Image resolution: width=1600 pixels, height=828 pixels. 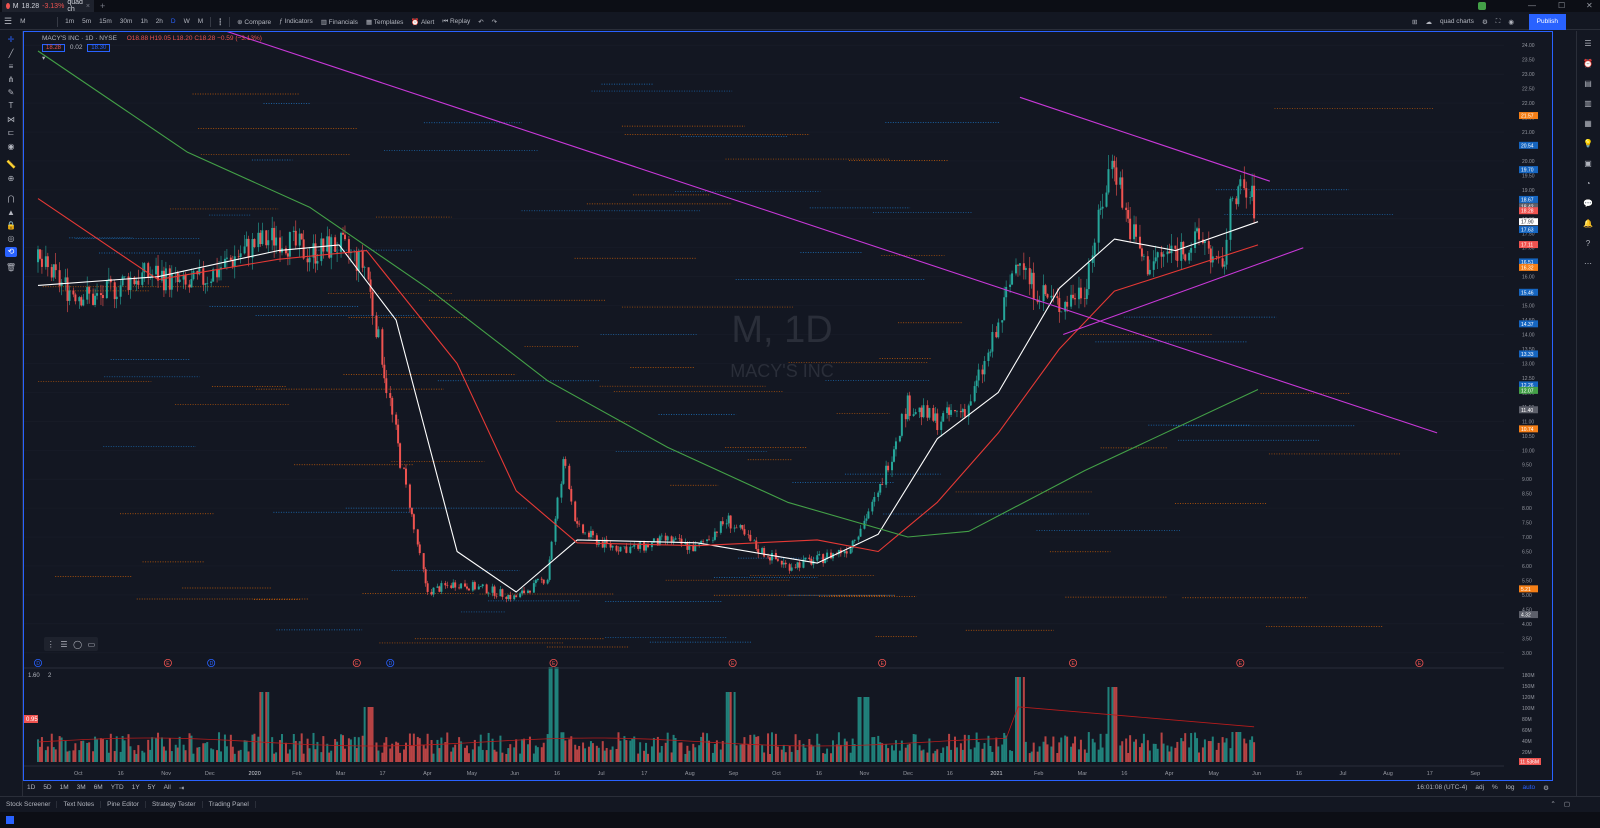 What do you see at coordinates (1442, 787) in the screenshot?
I see `clock: 16:01:08 (UTC-4)` at bounding box center [1442, 787].